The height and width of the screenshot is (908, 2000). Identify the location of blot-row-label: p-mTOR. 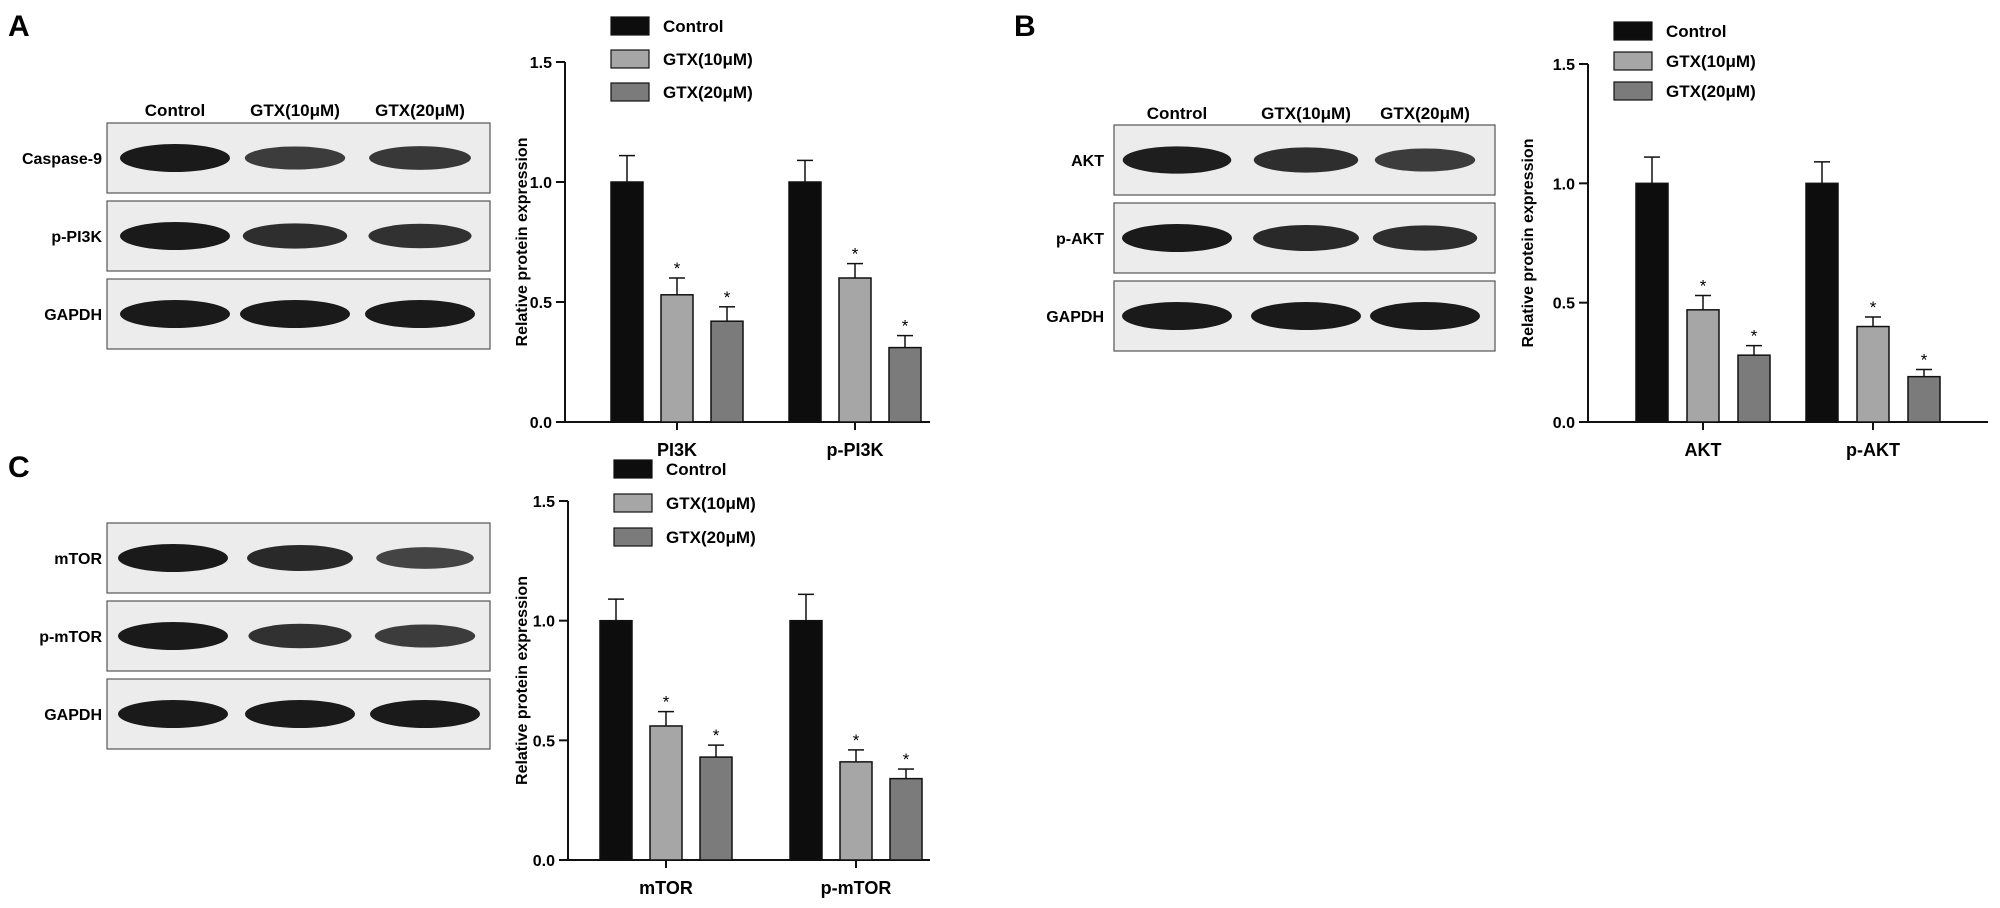
(70, 637).